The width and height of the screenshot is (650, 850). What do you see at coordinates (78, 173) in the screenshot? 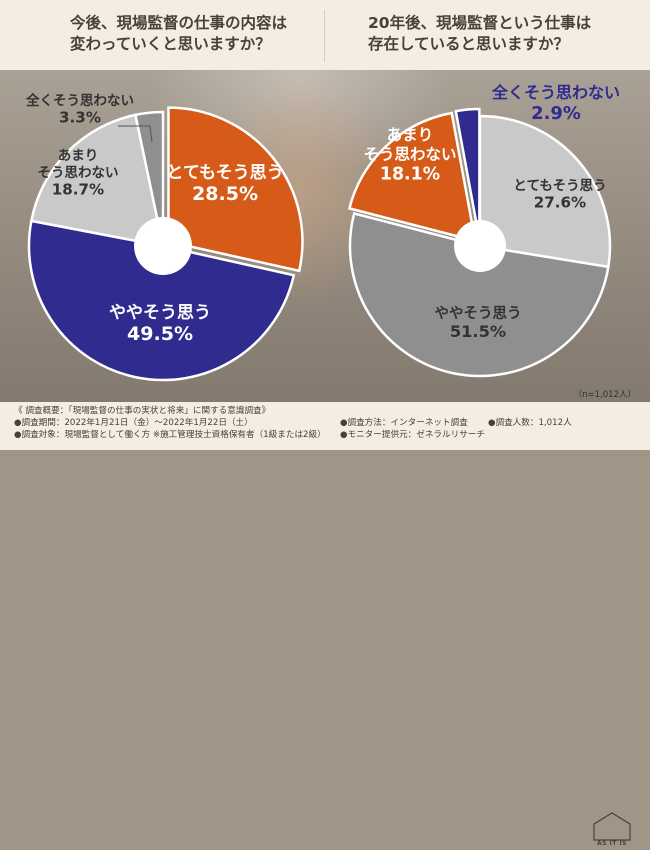
I see `chart-1-label-3: あまりそう思わない 18.7%` at bounding box center [78, 173].